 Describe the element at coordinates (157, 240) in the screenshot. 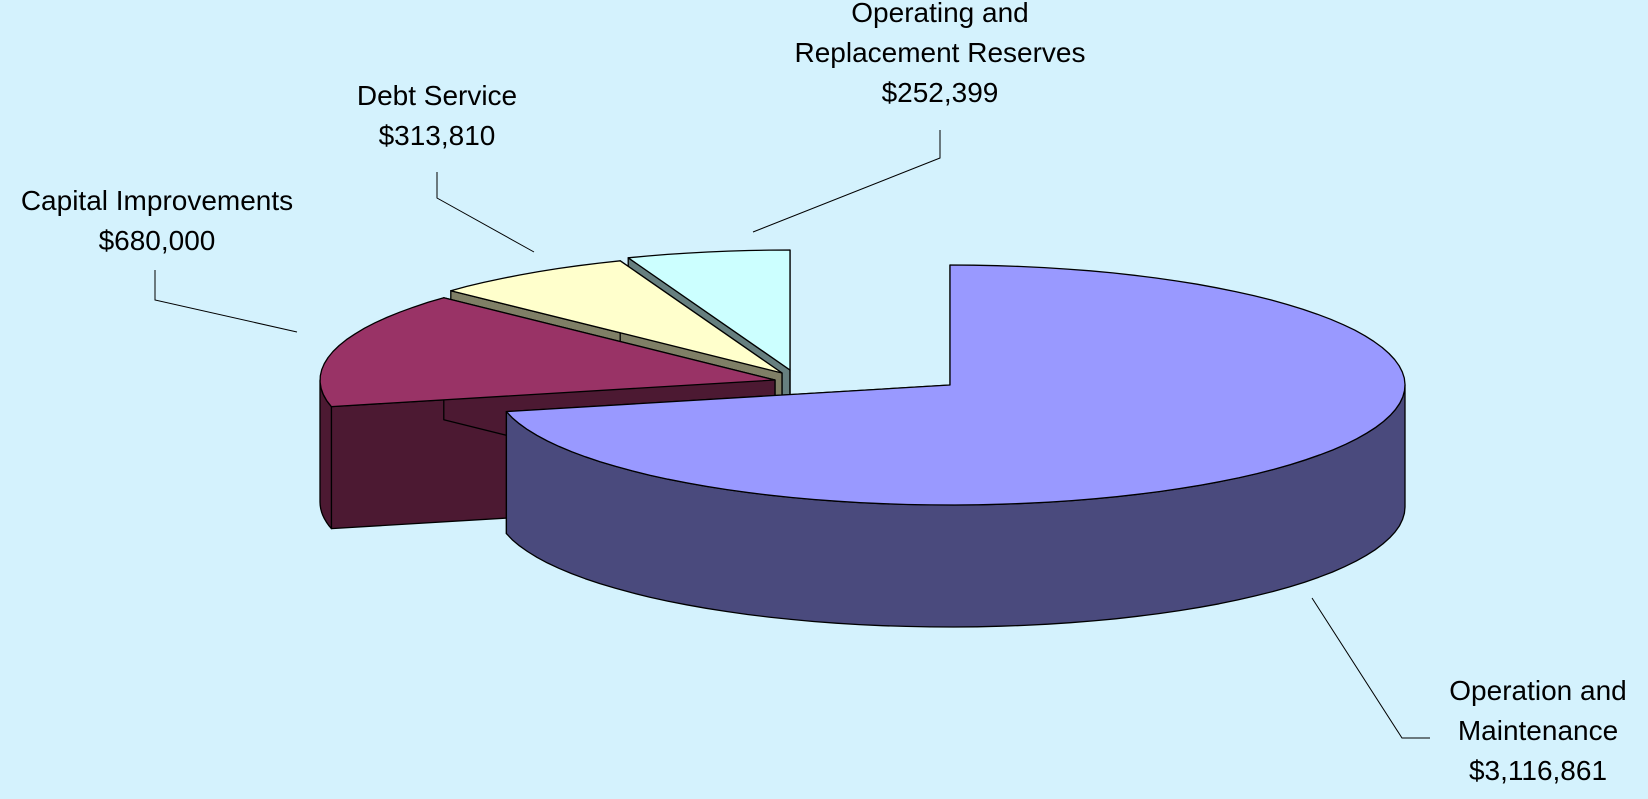

I see `data-label-value: $680,000` at that location.